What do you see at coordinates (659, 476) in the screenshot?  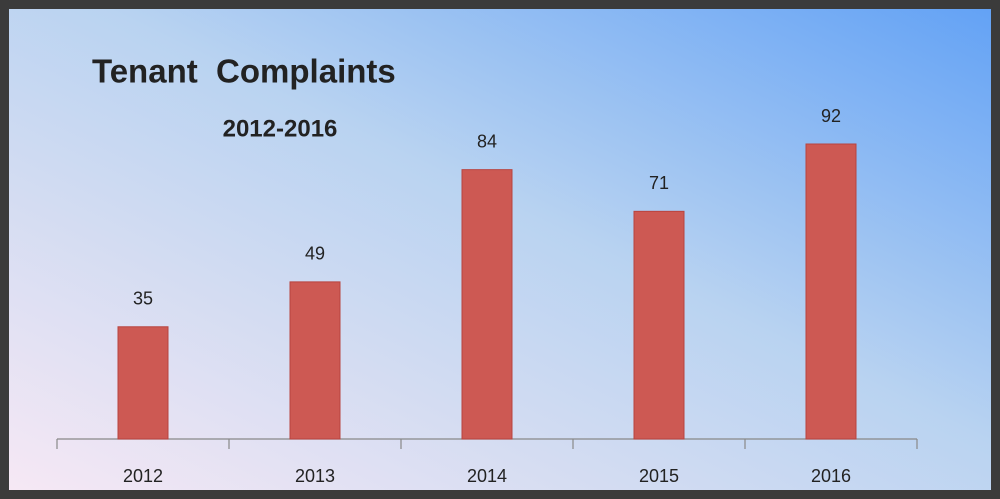 I see `x-tick-label: 2015` at bounding box center [659, 476].